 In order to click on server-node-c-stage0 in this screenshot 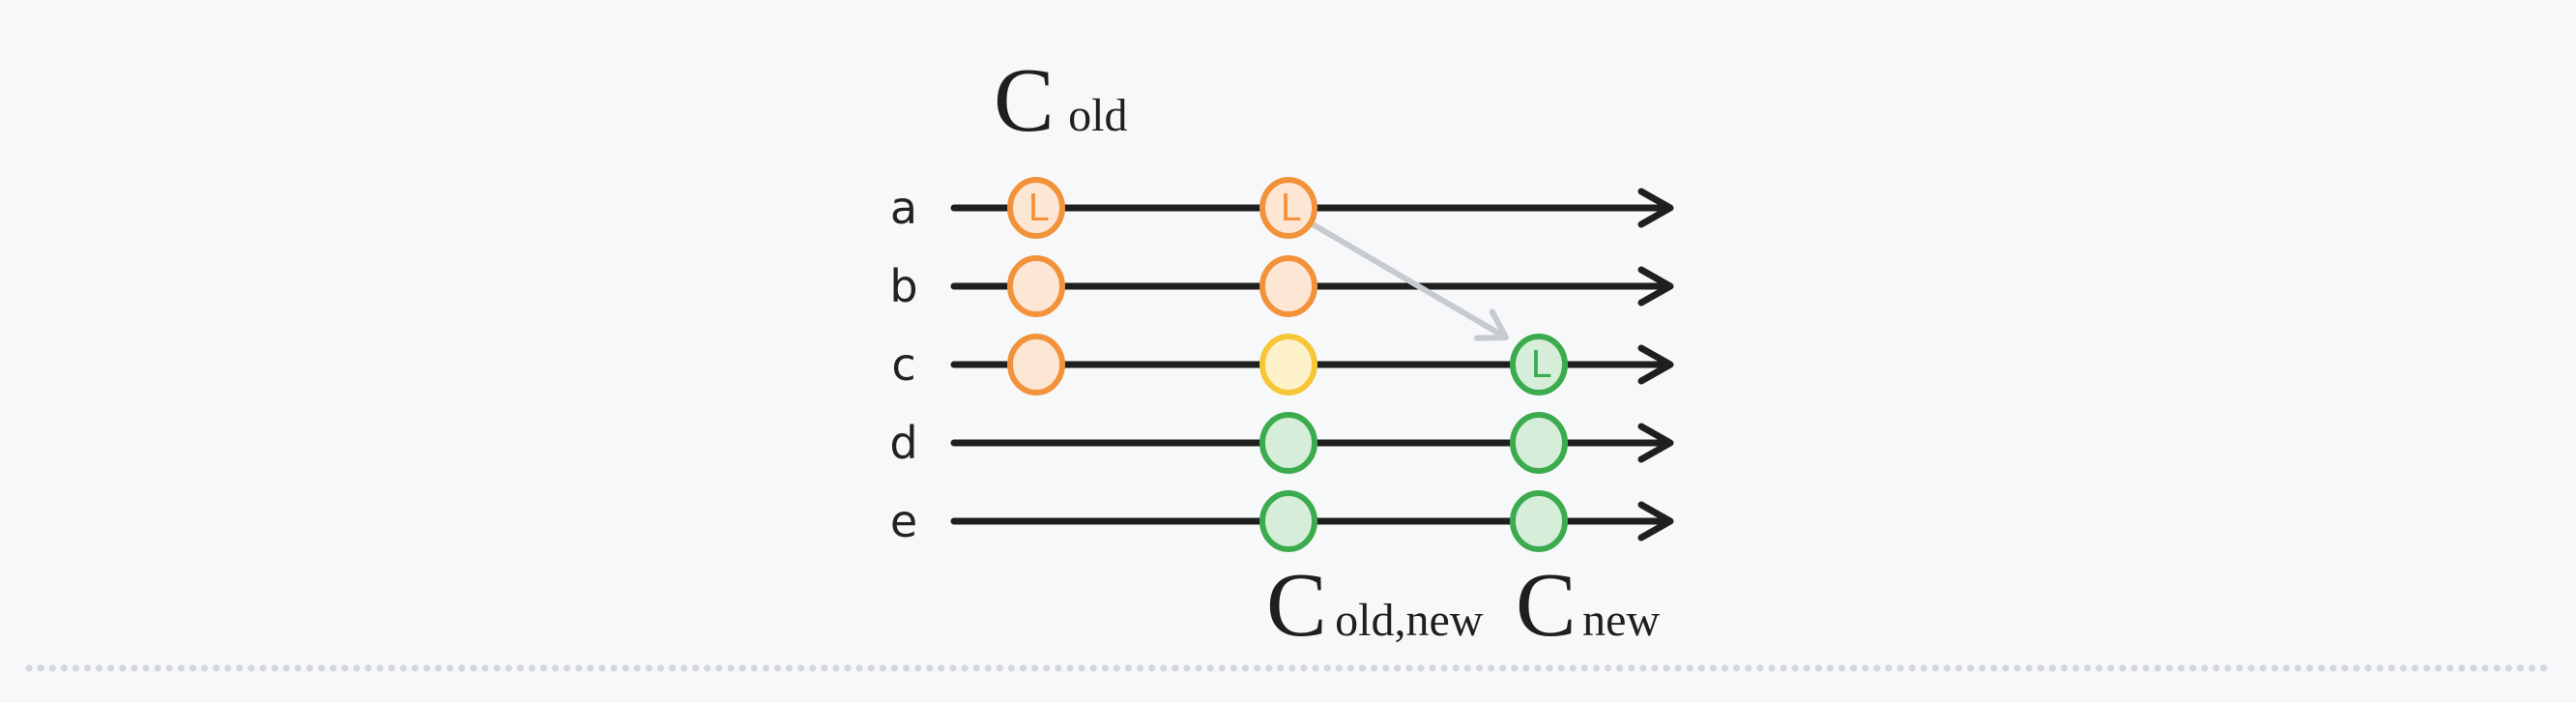, I will do `click(1036, 364)`.